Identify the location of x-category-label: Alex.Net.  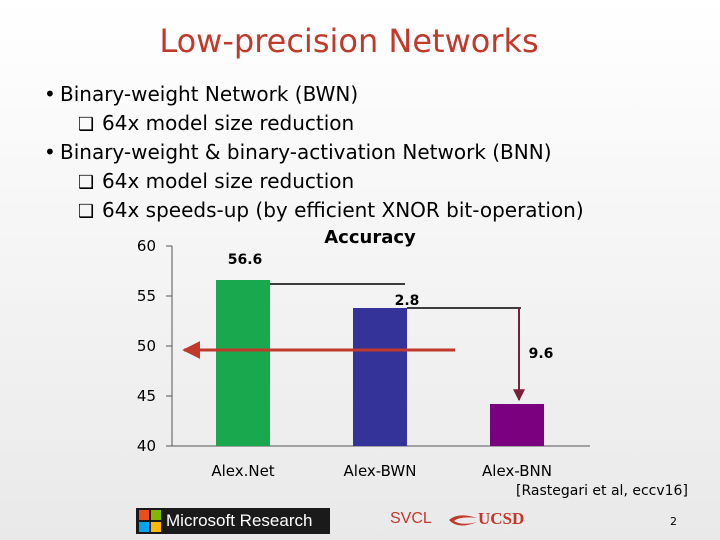
(242, 471).